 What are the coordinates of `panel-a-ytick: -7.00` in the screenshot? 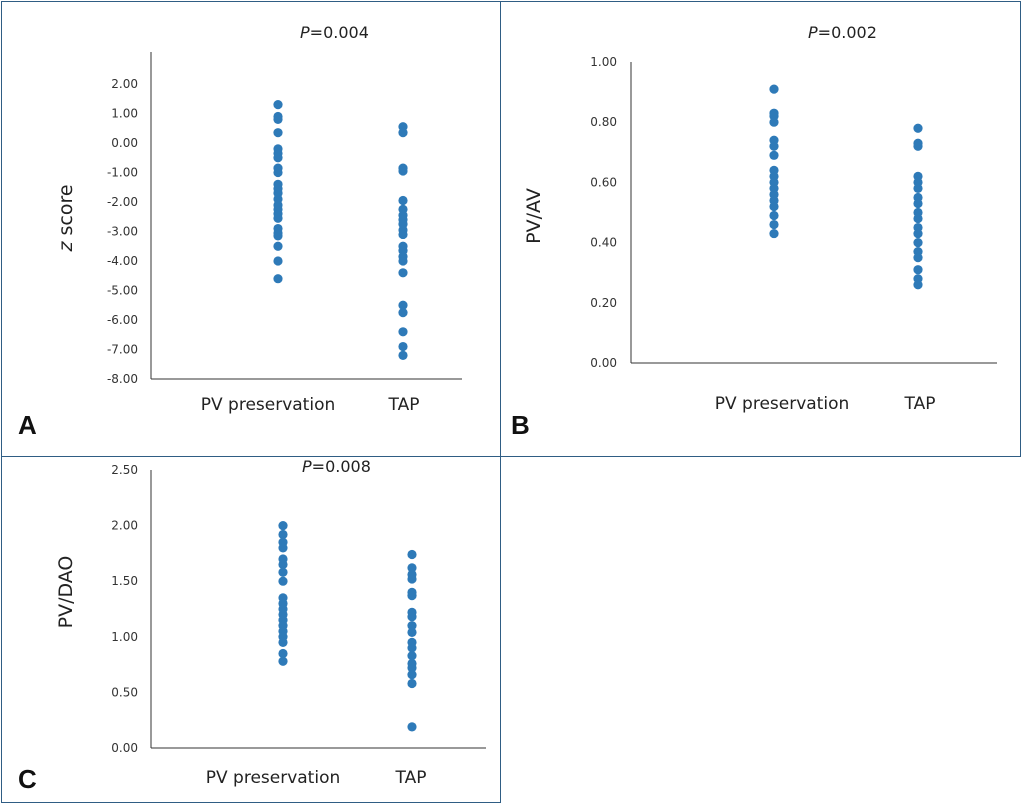 It's located at (122, 350).